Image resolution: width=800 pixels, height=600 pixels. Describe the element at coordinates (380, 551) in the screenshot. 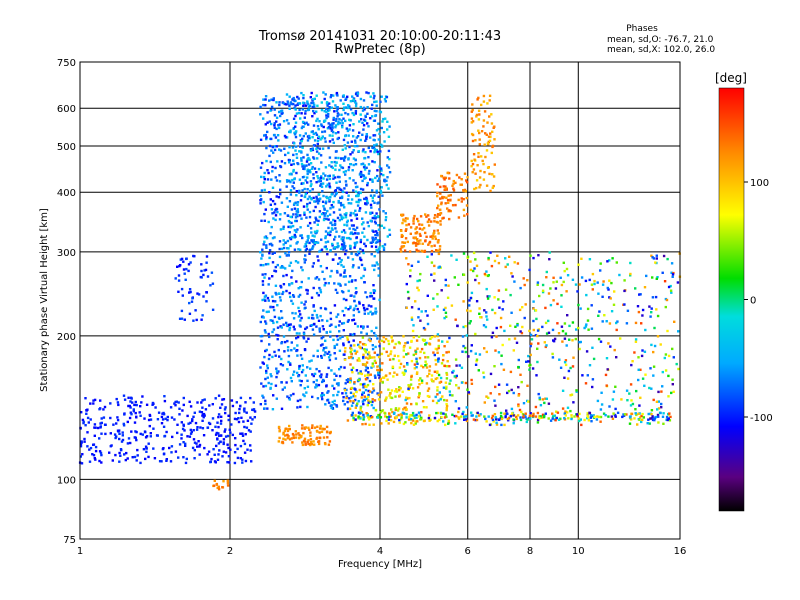

I see `x-tick-label: 4` at that location.